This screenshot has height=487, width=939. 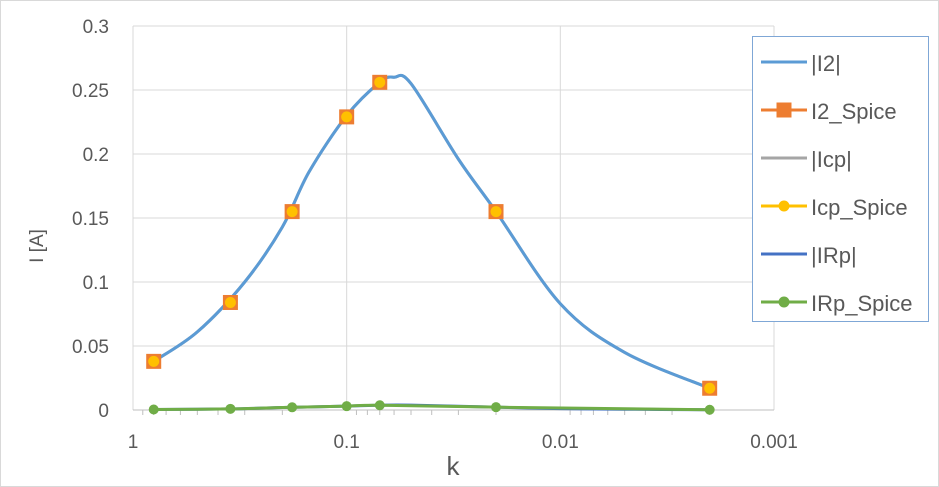 What do you see at coordinates (774, 442) in the screenshot?
I see `x-tick-label: 0.001` at bounding box center [774, 442].